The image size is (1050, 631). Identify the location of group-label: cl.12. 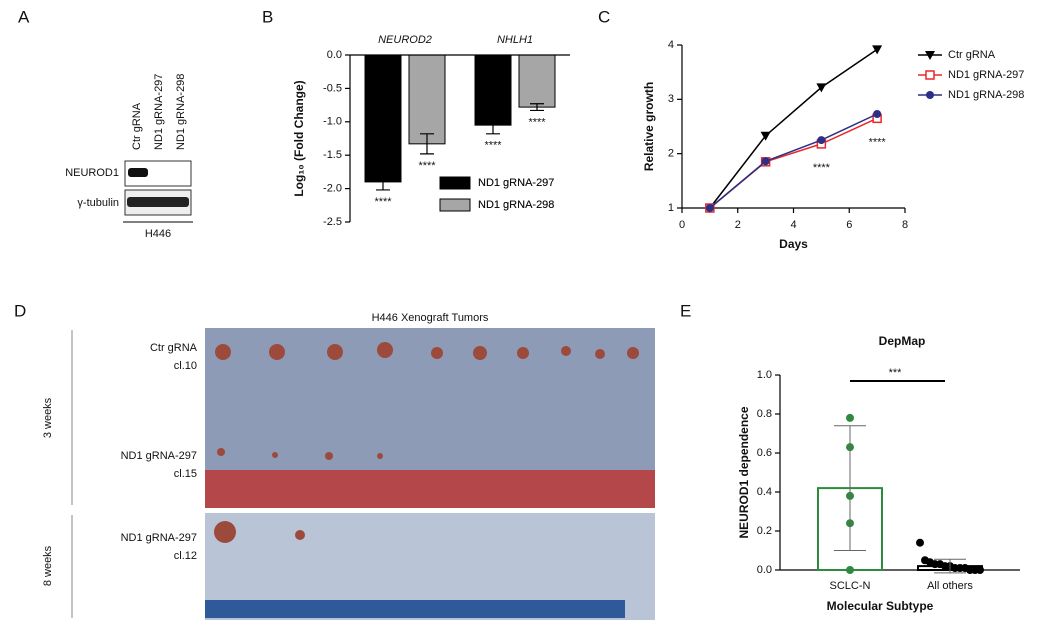
(185, 556).